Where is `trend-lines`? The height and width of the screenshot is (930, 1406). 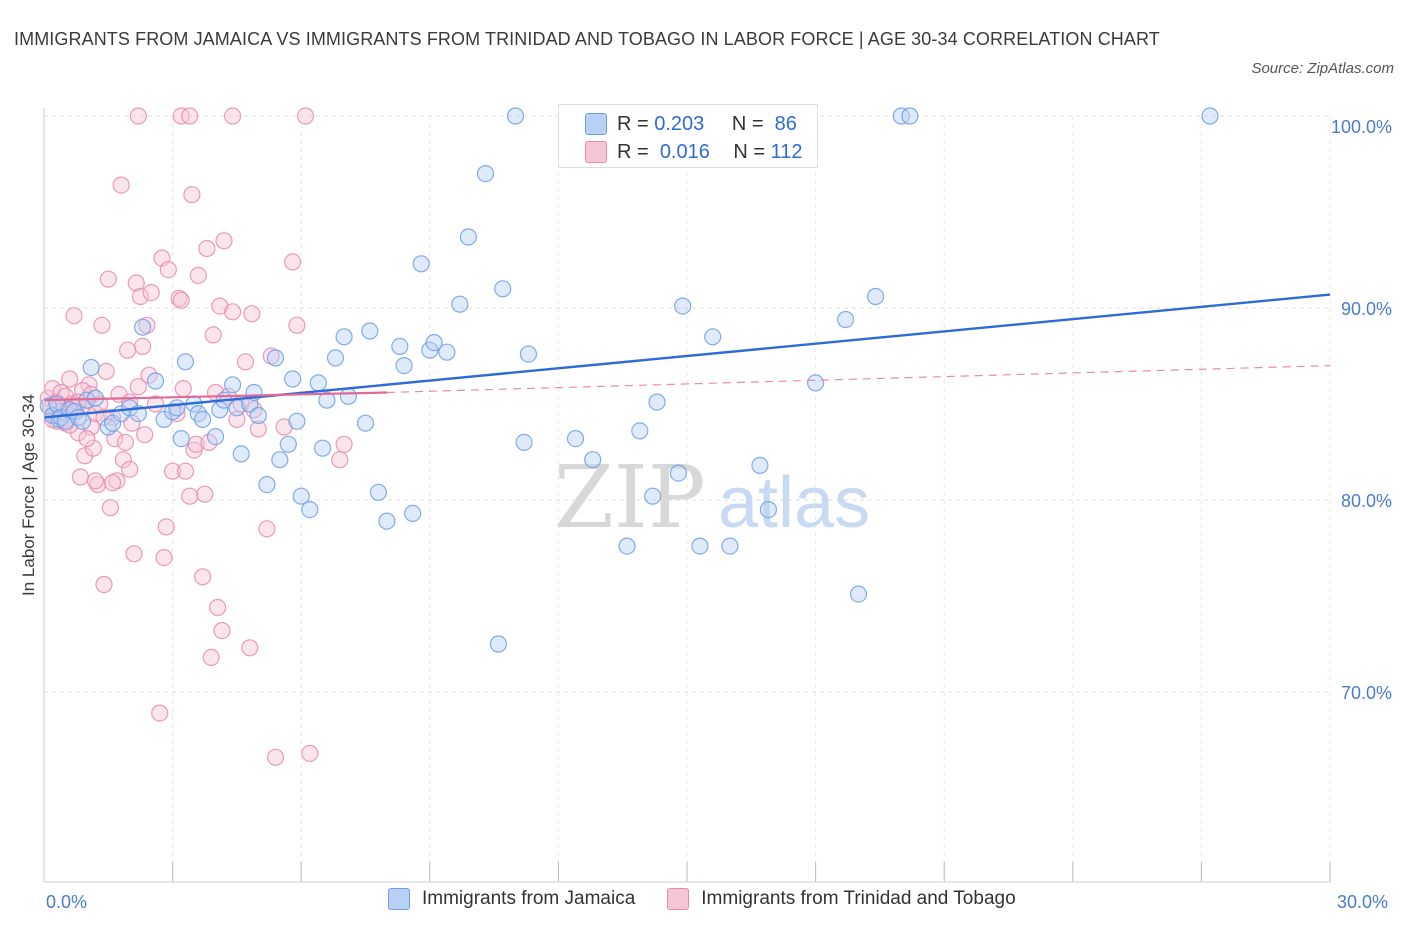 trend-lines is located at coordinates (687, 356).